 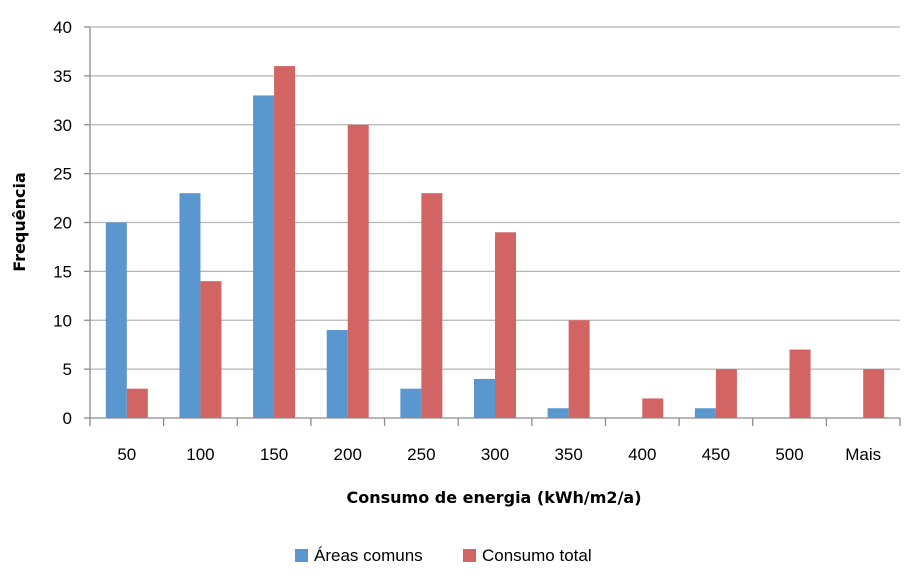 What do you see at coordinates (716, 454) in the screenshot?
I see `x-tick-label-450: 450` at bounding box center [716, 454].